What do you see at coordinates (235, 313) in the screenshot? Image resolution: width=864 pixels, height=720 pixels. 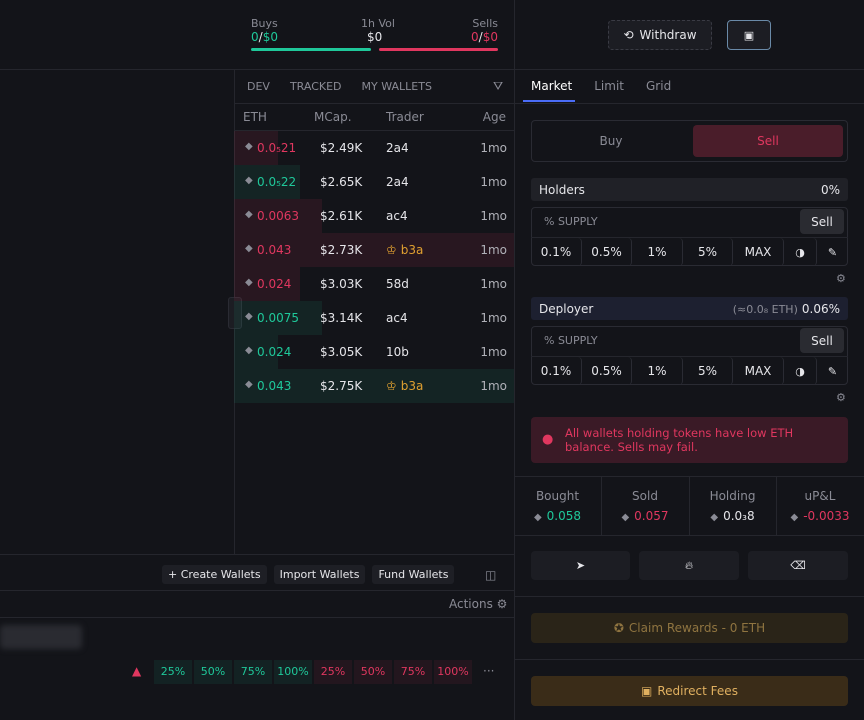 I see `collapse-handle` at bounding box center [235, 313].